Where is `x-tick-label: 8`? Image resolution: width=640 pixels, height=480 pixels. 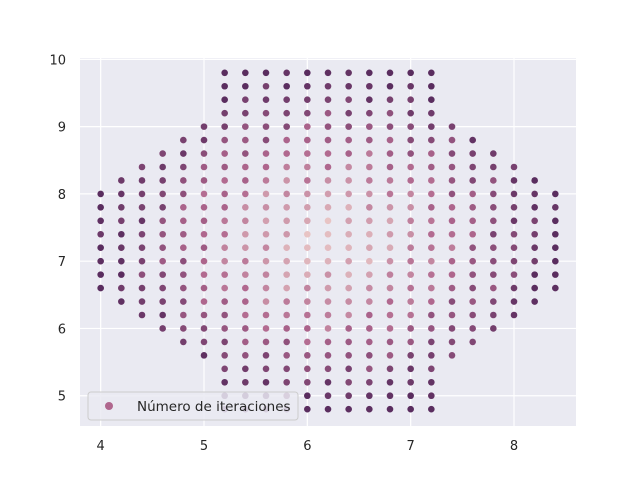 x-tick-label: 8 is located at coordinates (514, 446).